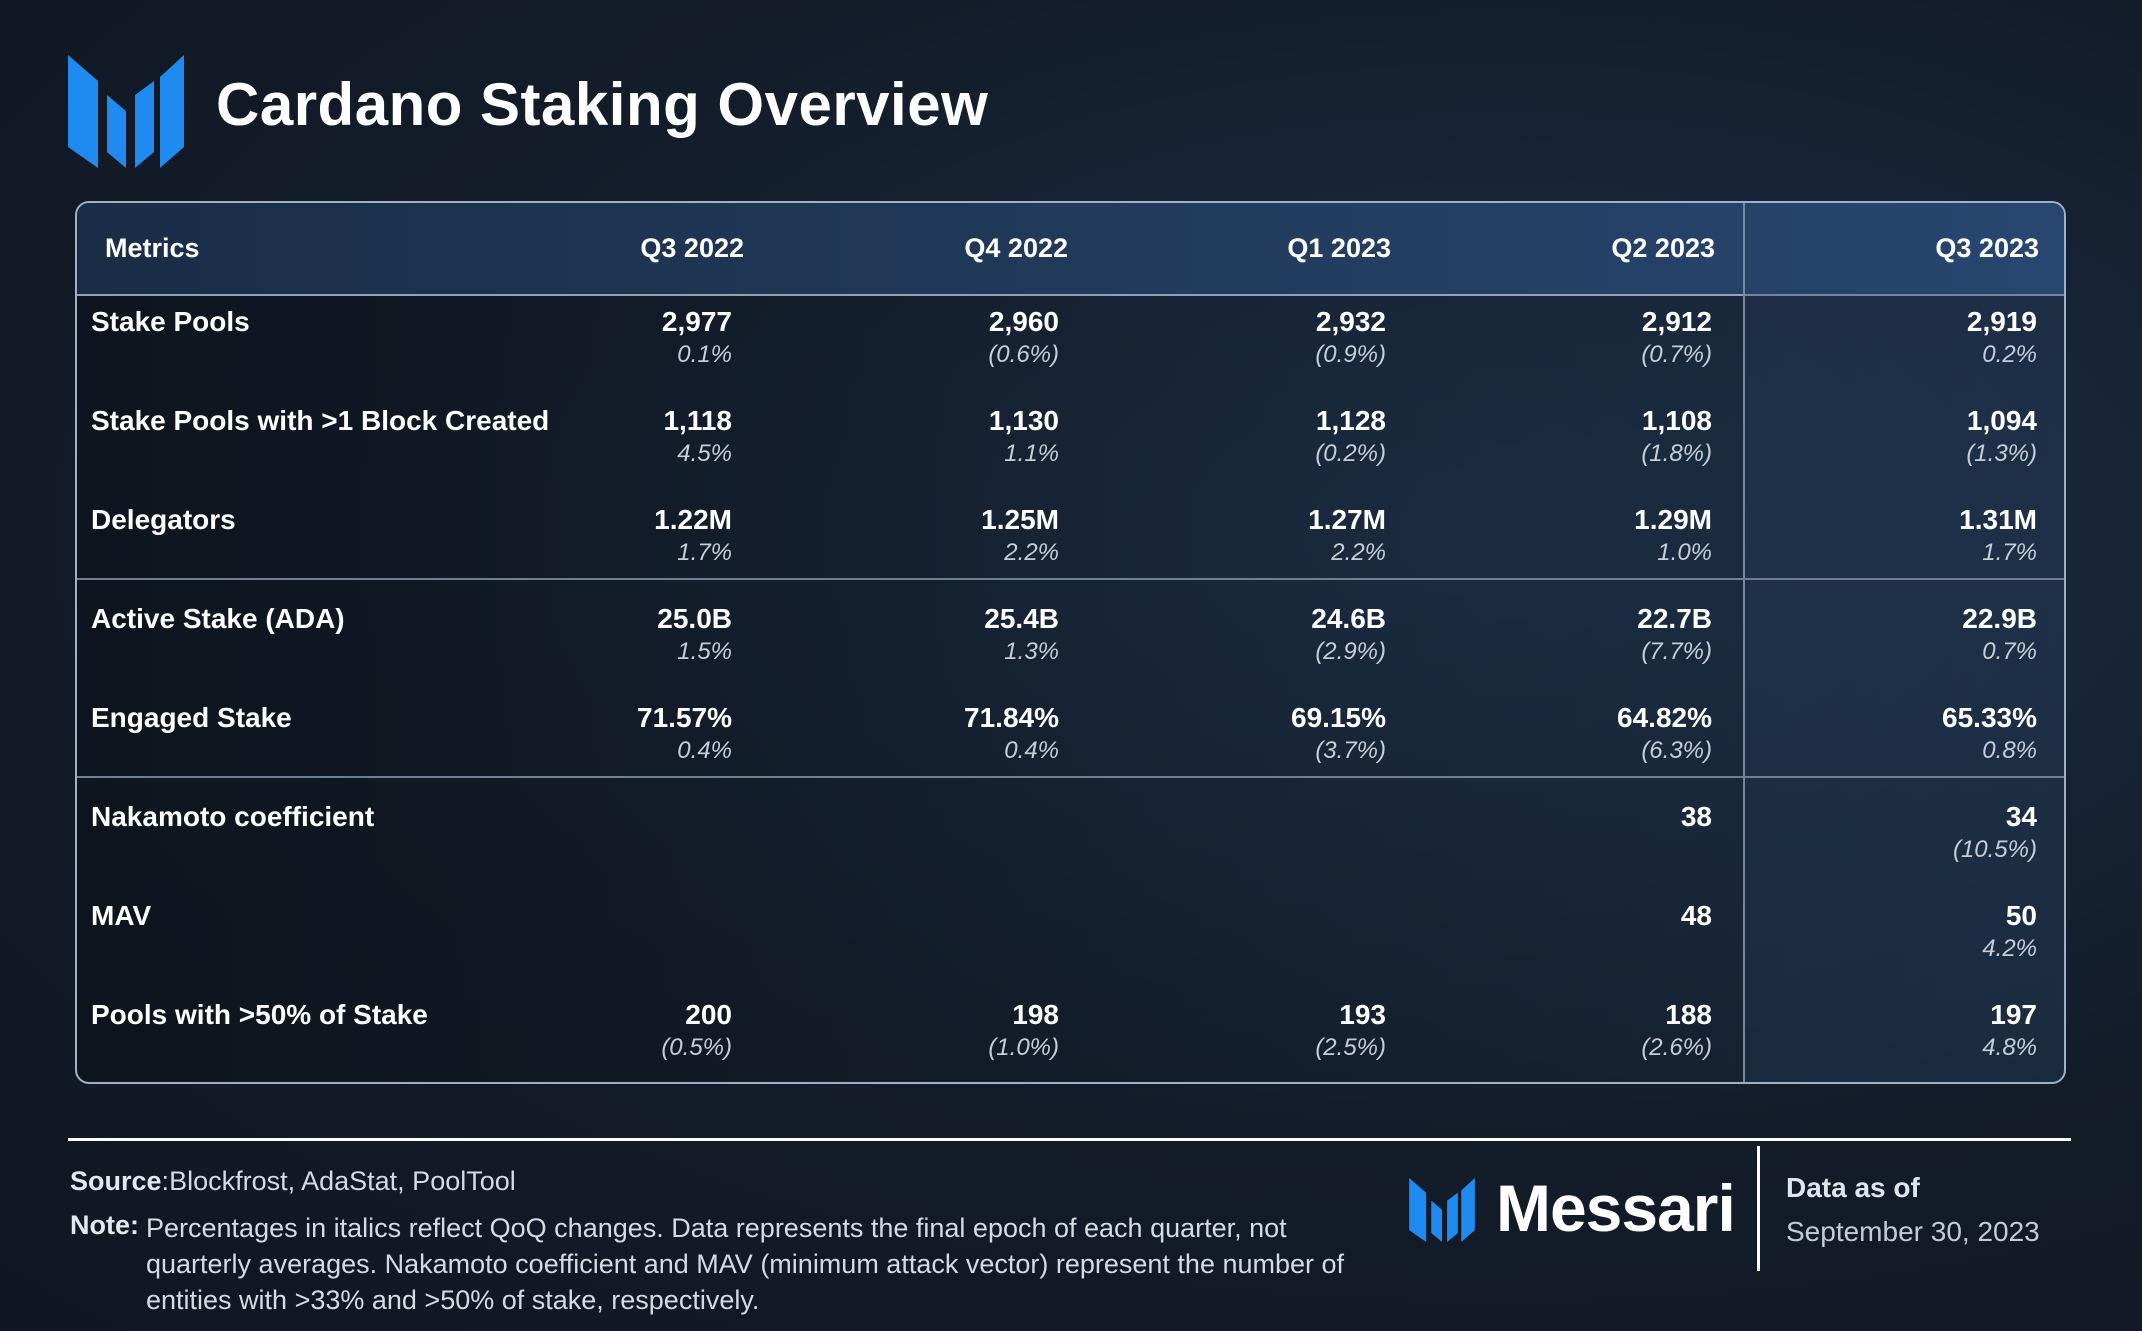 This screenshot has width=2142, height=1331. Describe the element at coordinates (1339, 248) in the screenshot. I see `header-q1-2023: Q1 2023` at that location.